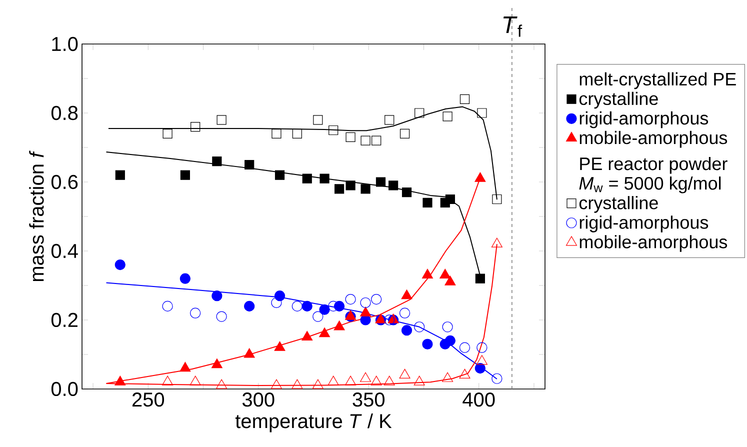 The image size is (747, 447). I want to click on text: PE reactor powder, so click(654, 165).